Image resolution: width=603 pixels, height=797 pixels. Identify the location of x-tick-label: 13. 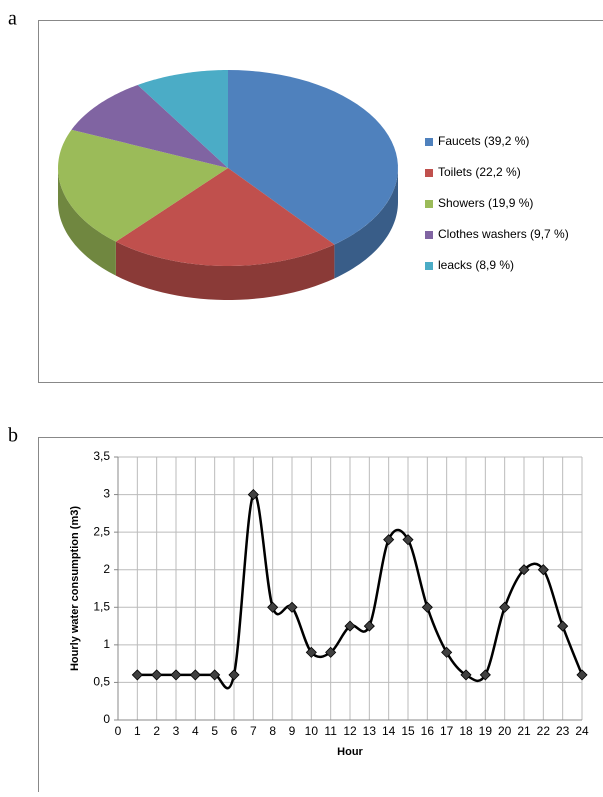
(370, 731).